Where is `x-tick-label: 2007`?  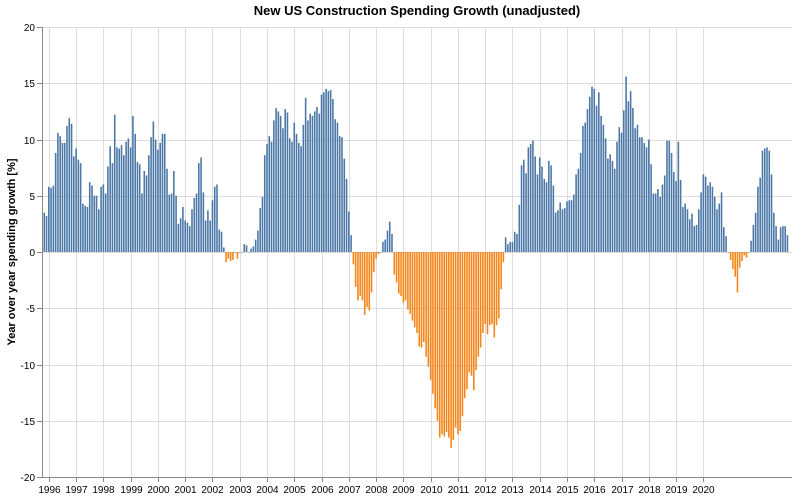 x-tick-label: 2007 is located at coordinates (349, 490).